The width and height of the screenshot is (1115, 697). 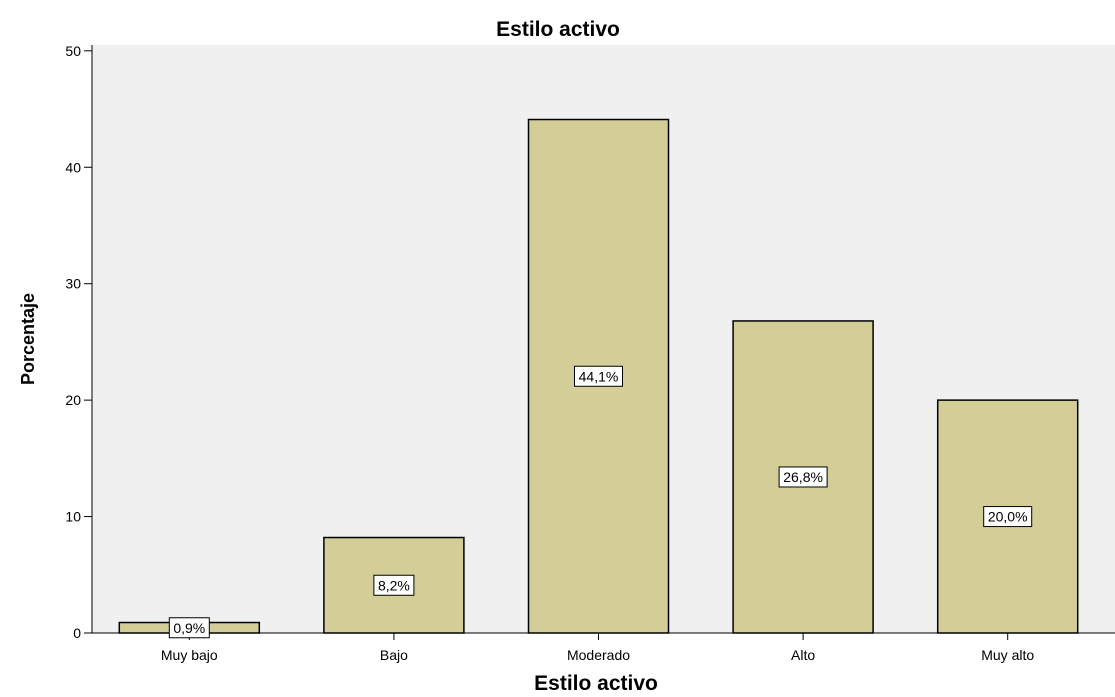 I want to click on x-axis-ticks: Muy bajo Bajo Moderado Alto Muy alto, so click(x=597, y=648).